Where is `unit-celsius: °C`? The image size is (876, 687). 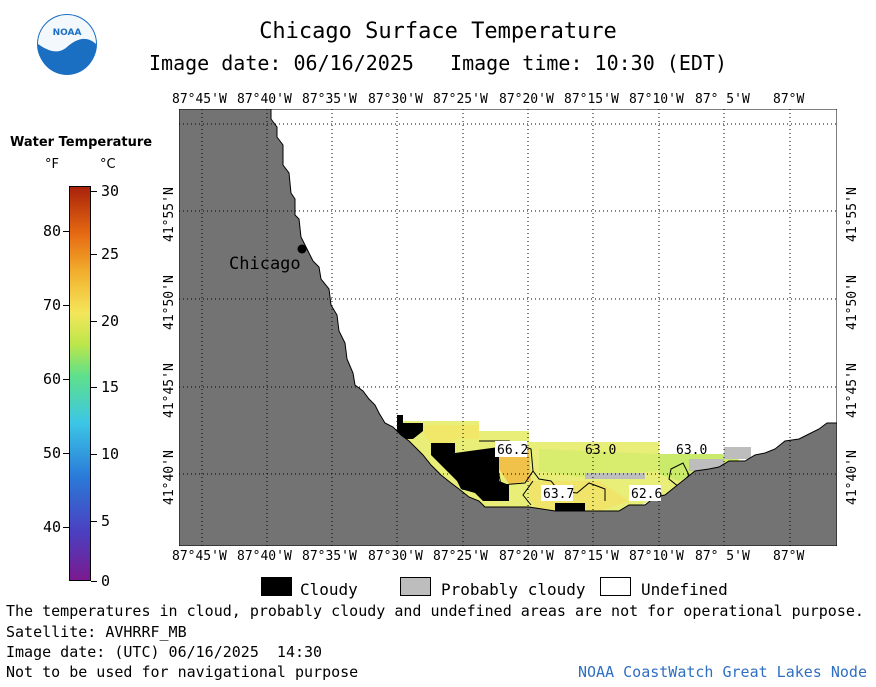 unit-celsius: °C is located at coordinates (108, 164).